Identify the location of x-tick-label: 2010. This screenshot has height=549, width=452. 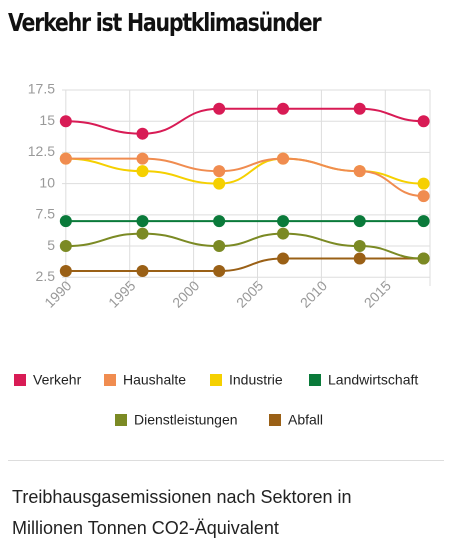
(313, 293).